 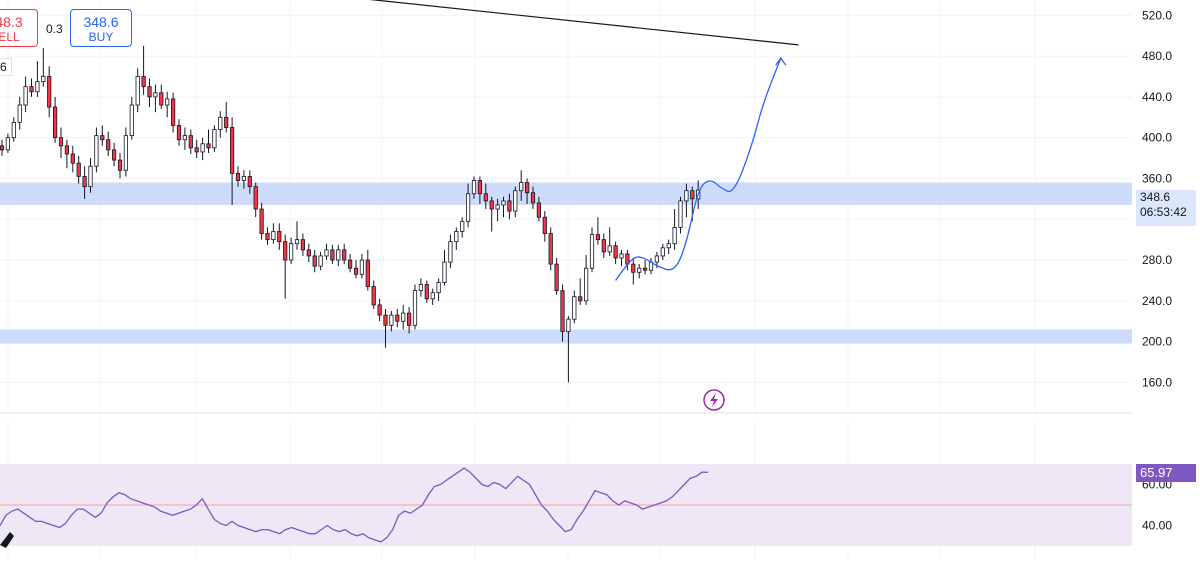 I want to click on price-axis-tick: 480.0, so click(x=1157, y=56).